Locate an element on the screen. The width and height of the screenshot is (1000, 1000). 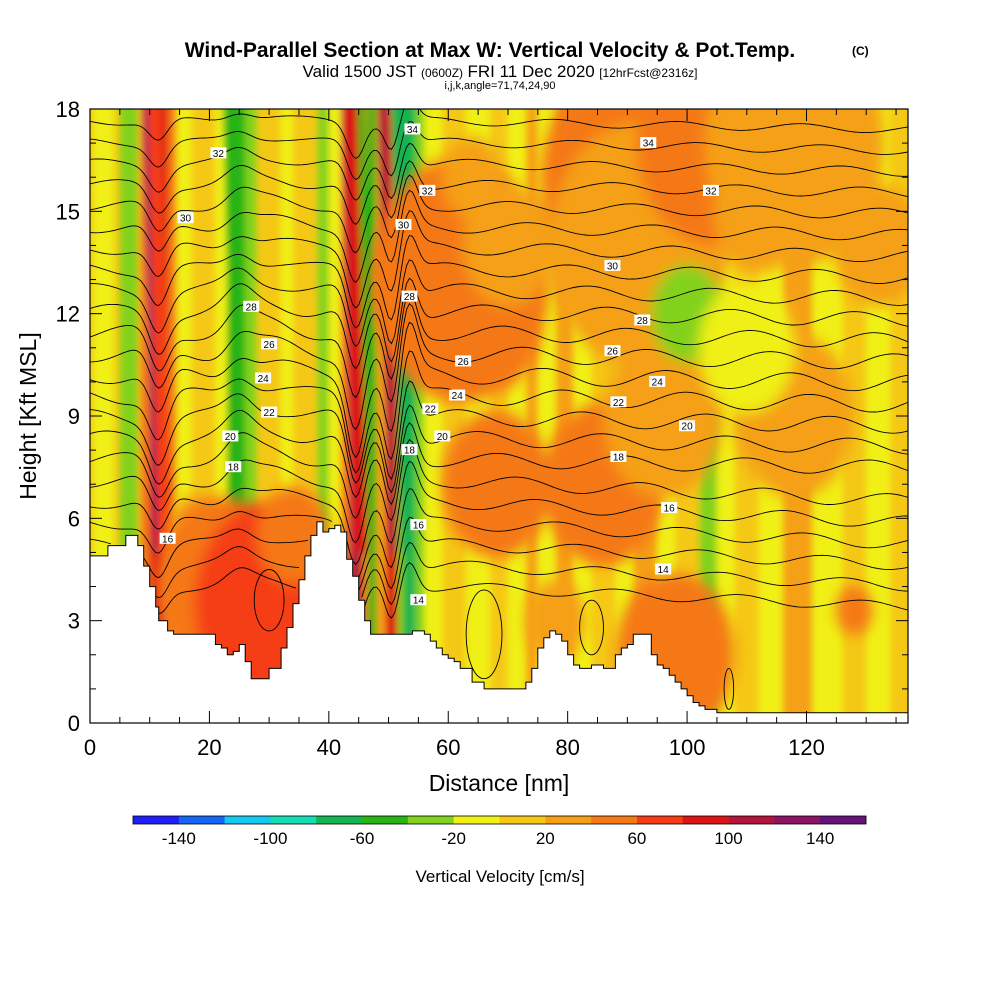
contour-label: 26 is located at coordinates (464, 362).